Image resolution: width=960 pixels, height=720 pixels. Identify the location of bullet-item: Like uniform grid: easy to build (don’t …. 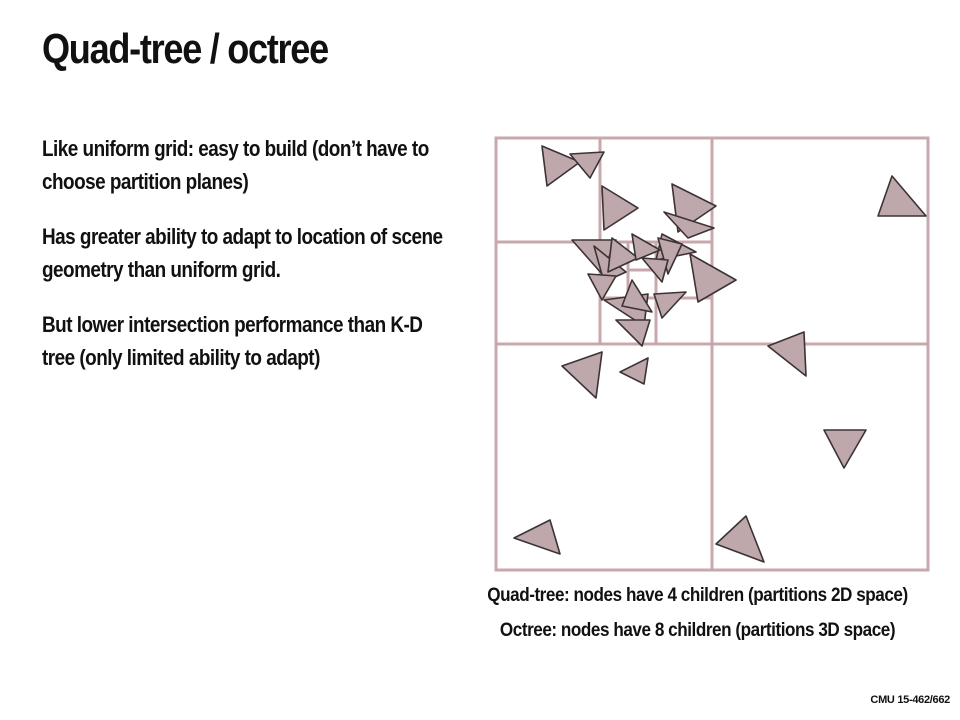
(235, 165).